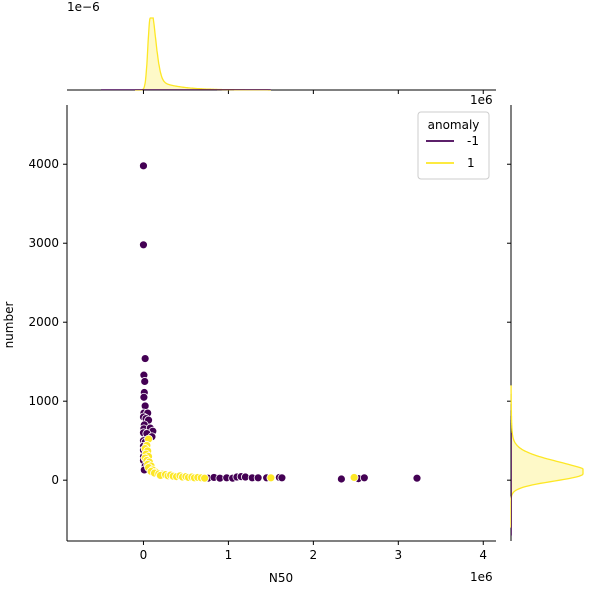 This screenshot has height=604, width=600. I want to click on y-tick-label: 3000, so click(43, 243).